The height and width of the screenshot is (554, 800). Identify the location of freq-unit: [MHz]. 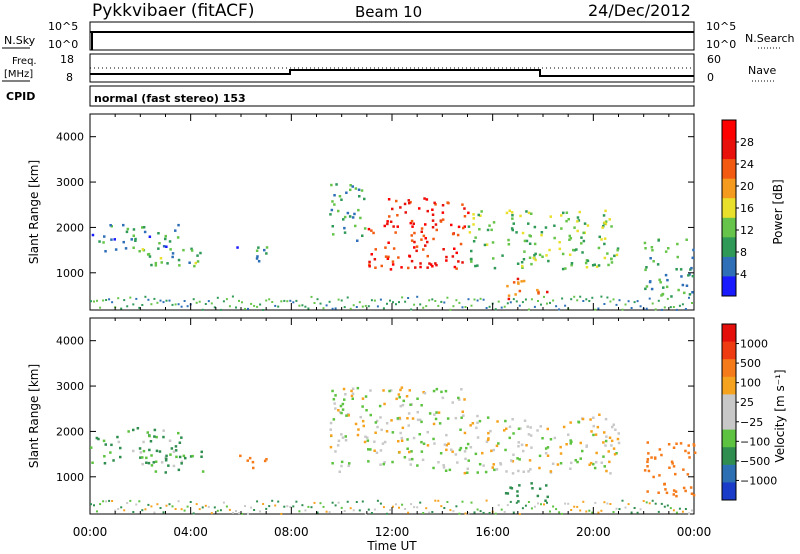
(18, 74).